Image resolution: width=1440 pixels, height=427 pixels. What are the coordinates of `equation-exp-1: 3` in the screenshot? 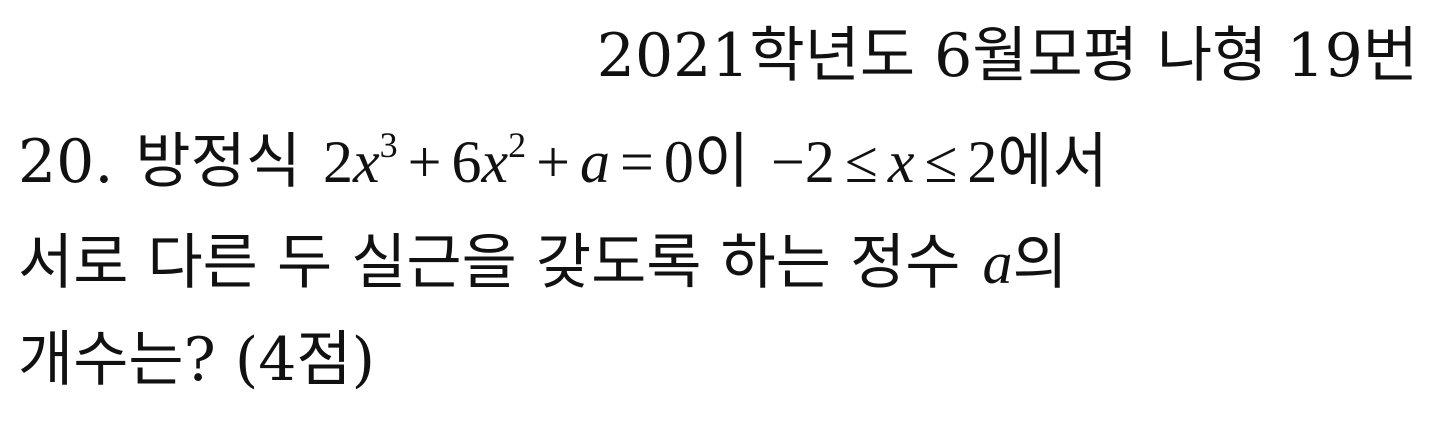 It's located at (388, 145).